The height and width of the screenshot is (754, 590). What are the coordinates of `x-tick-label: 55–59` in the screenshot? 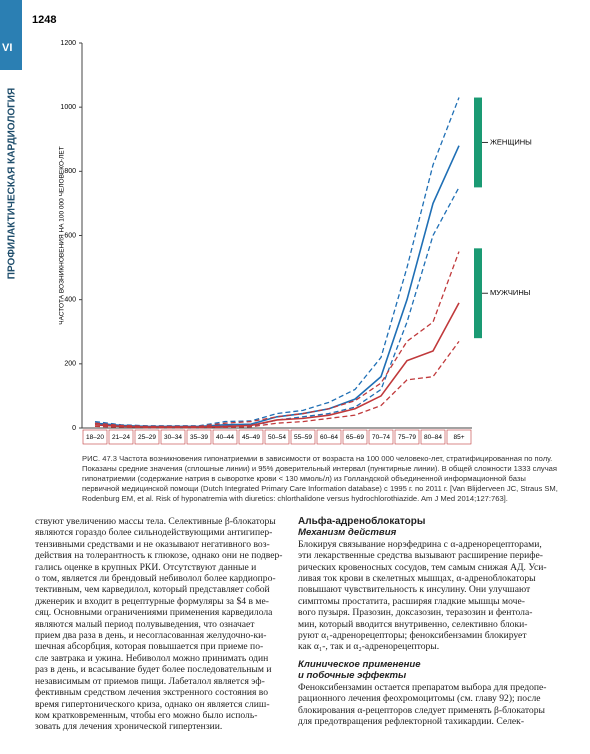 It's located at (303, 437).